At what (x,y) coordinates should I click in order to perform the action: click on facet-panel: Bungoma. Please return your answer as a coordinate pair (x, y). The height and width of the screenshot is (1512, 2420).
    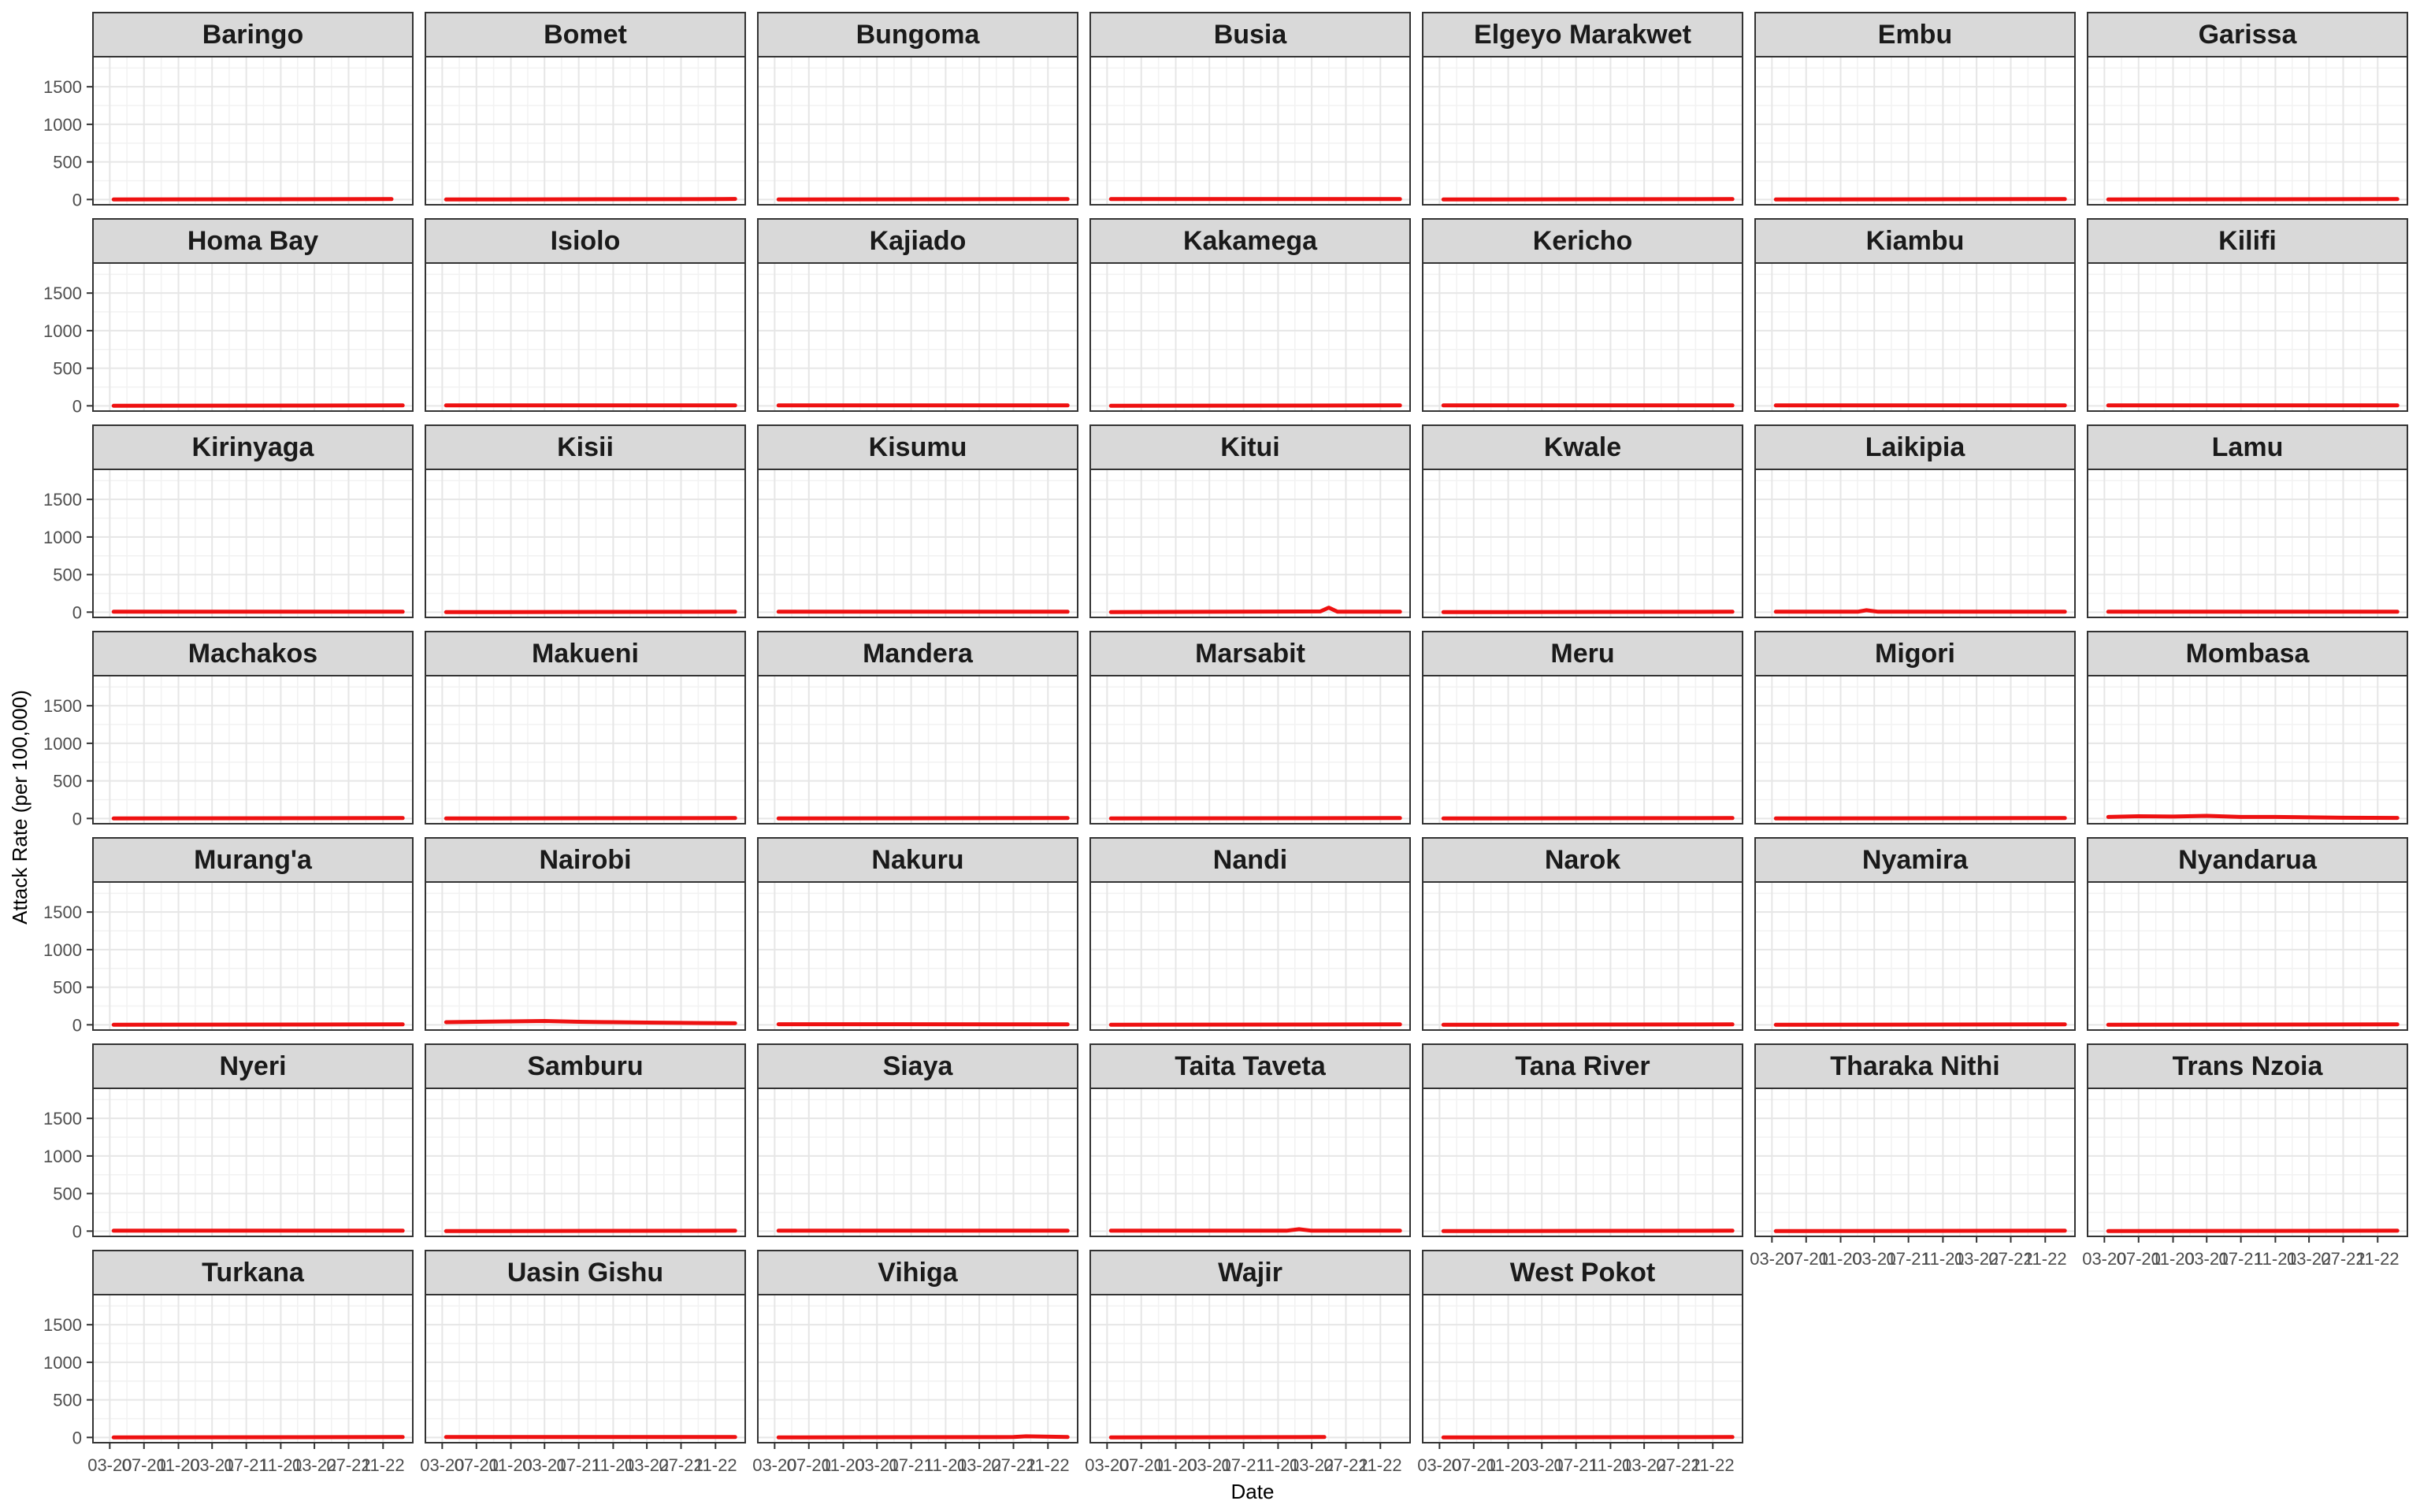
    Looking at the image, I should click on (917, 109).